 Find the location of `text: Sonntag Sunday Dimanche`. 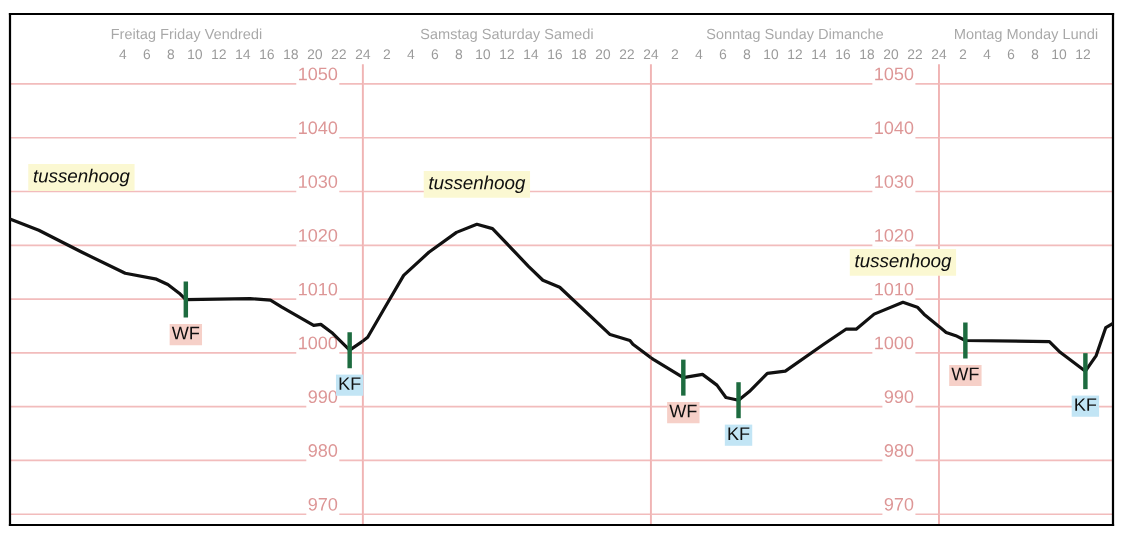

text: Sonntag Sunday Dimanche is located at coordinates (795, 35).